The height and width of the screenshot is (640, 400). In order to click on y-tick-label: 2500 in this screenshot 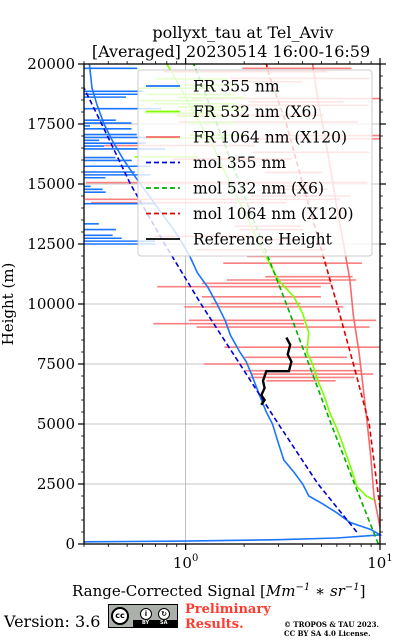, I will do `click(56, 484)`.